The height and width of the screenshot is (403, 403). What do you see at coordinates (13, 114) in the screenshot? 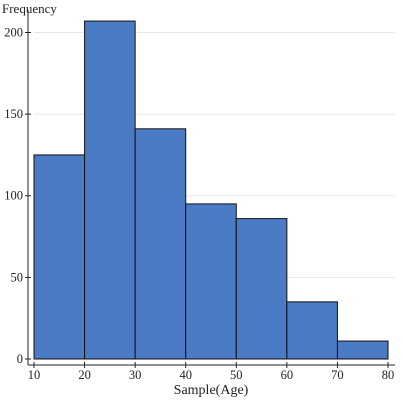
I see `y-tick-label-150: 150` at bounding box center [13, 114].